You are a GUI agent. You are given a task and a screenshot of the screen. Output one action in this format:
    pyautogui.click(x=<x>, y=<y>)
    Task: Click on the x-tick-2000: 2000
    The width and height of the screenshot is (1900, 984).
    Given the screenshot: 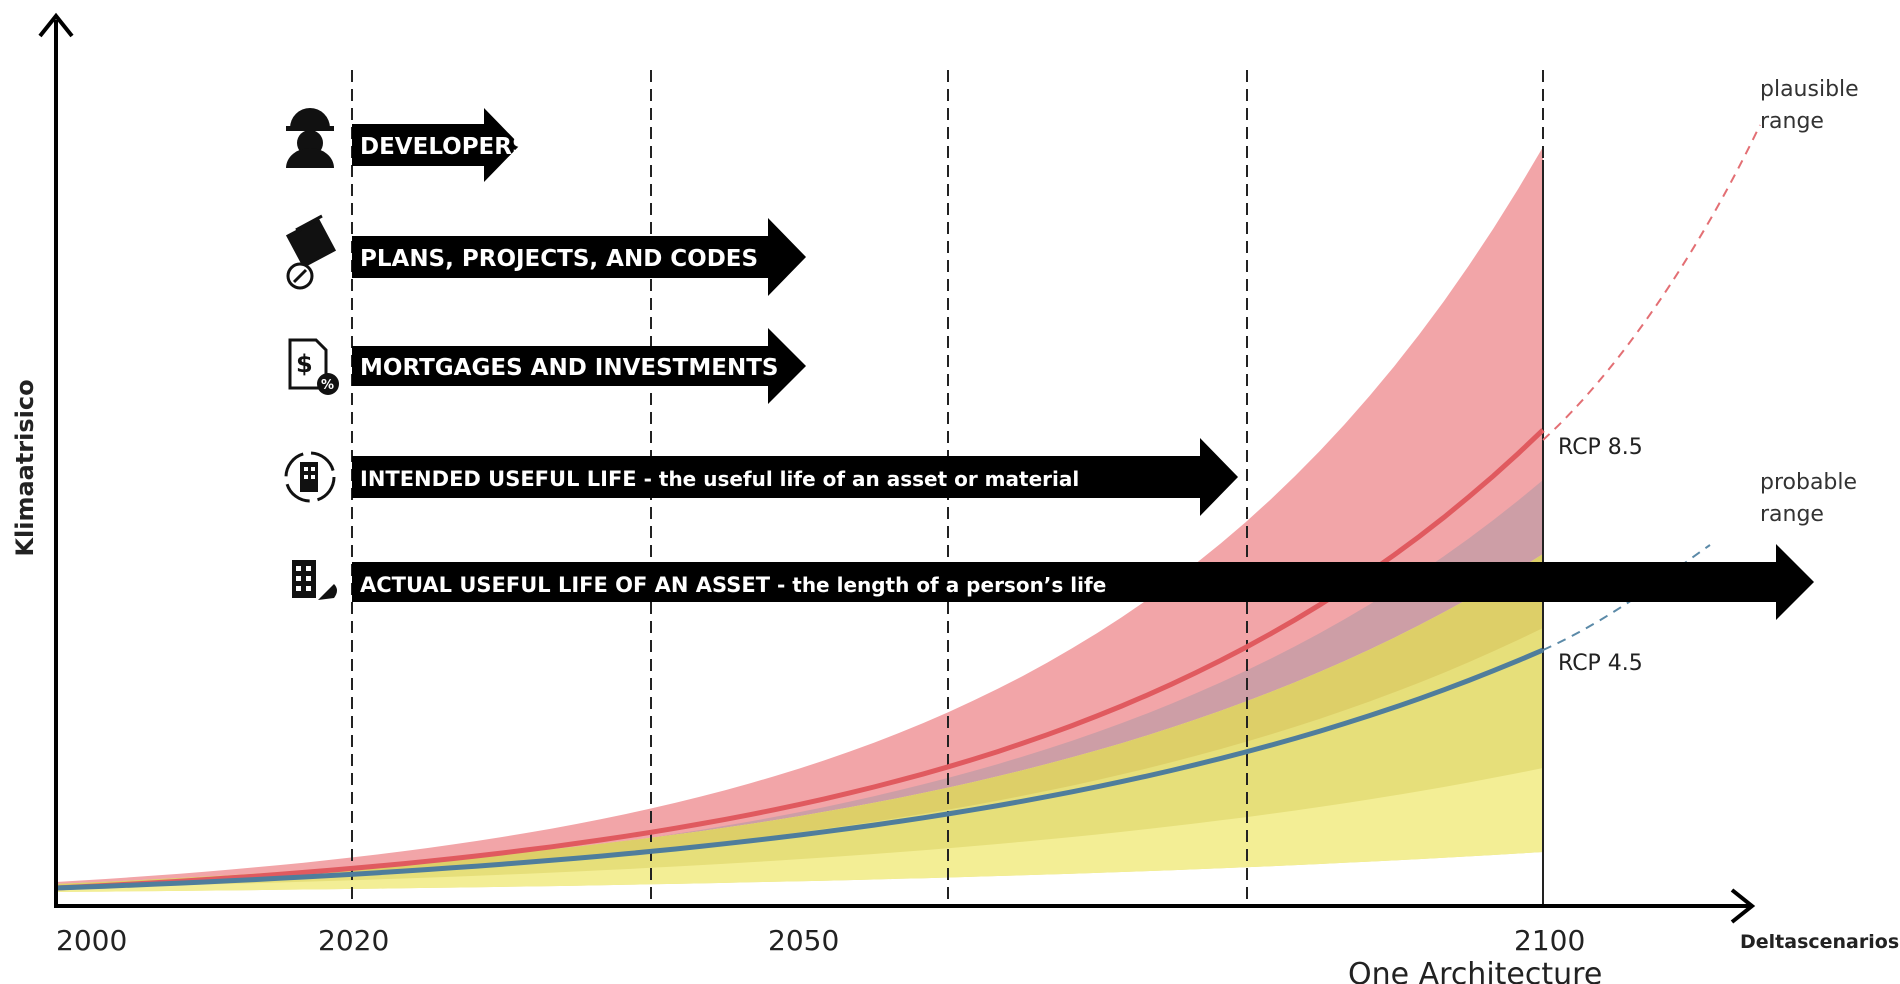 What is the action you would take?
    pyautogui.click(x=91, y=940)
    